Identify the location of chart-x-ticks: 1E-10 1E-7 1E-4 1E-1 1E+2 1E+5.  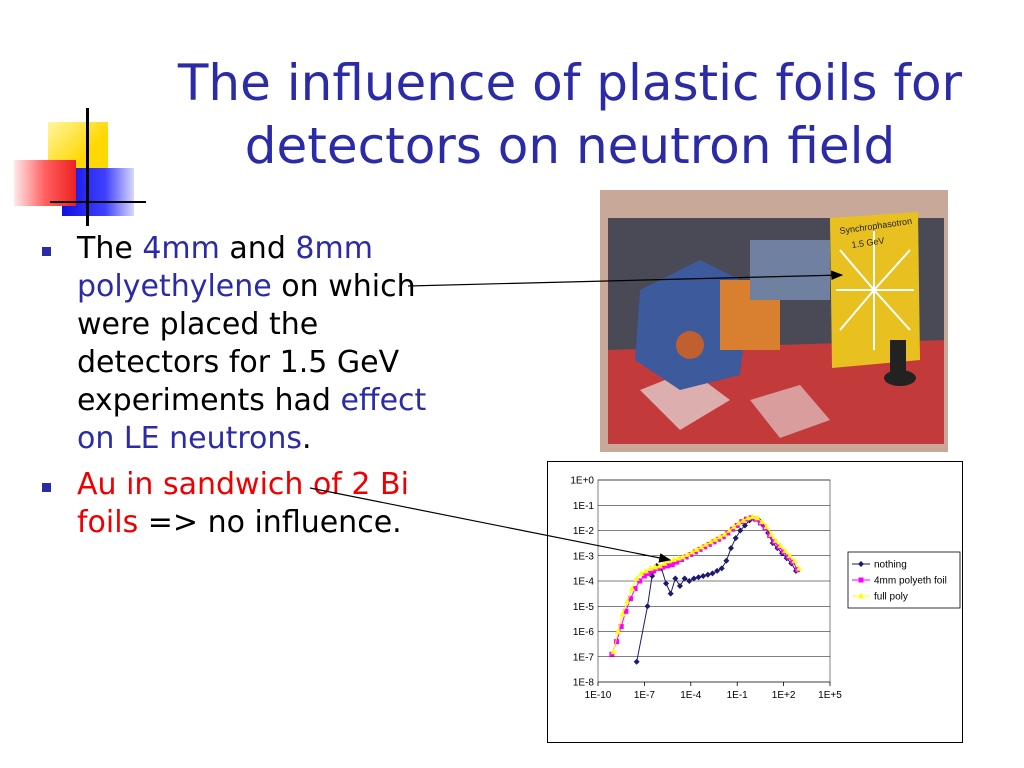
(713, 691).